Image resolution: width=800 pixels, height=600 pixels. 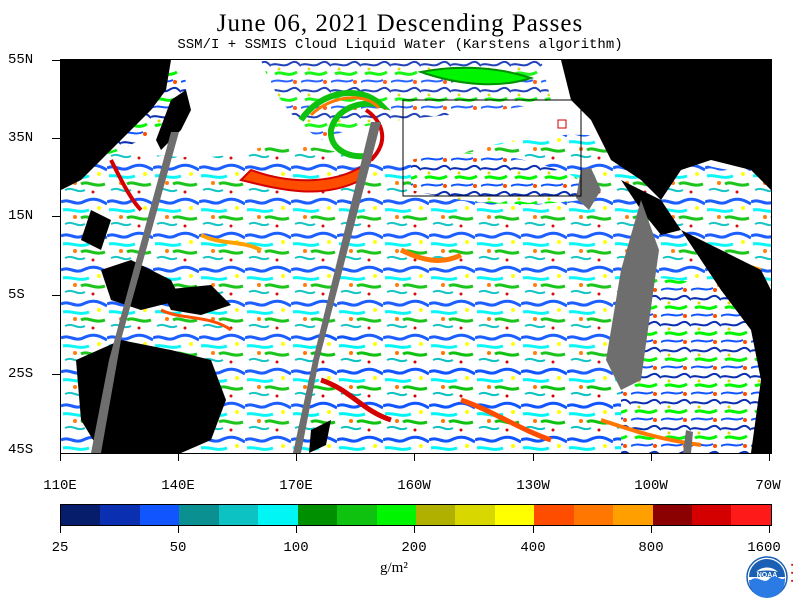 I want to click on lat-label-45s: 45S, so click(x=21, y=450).